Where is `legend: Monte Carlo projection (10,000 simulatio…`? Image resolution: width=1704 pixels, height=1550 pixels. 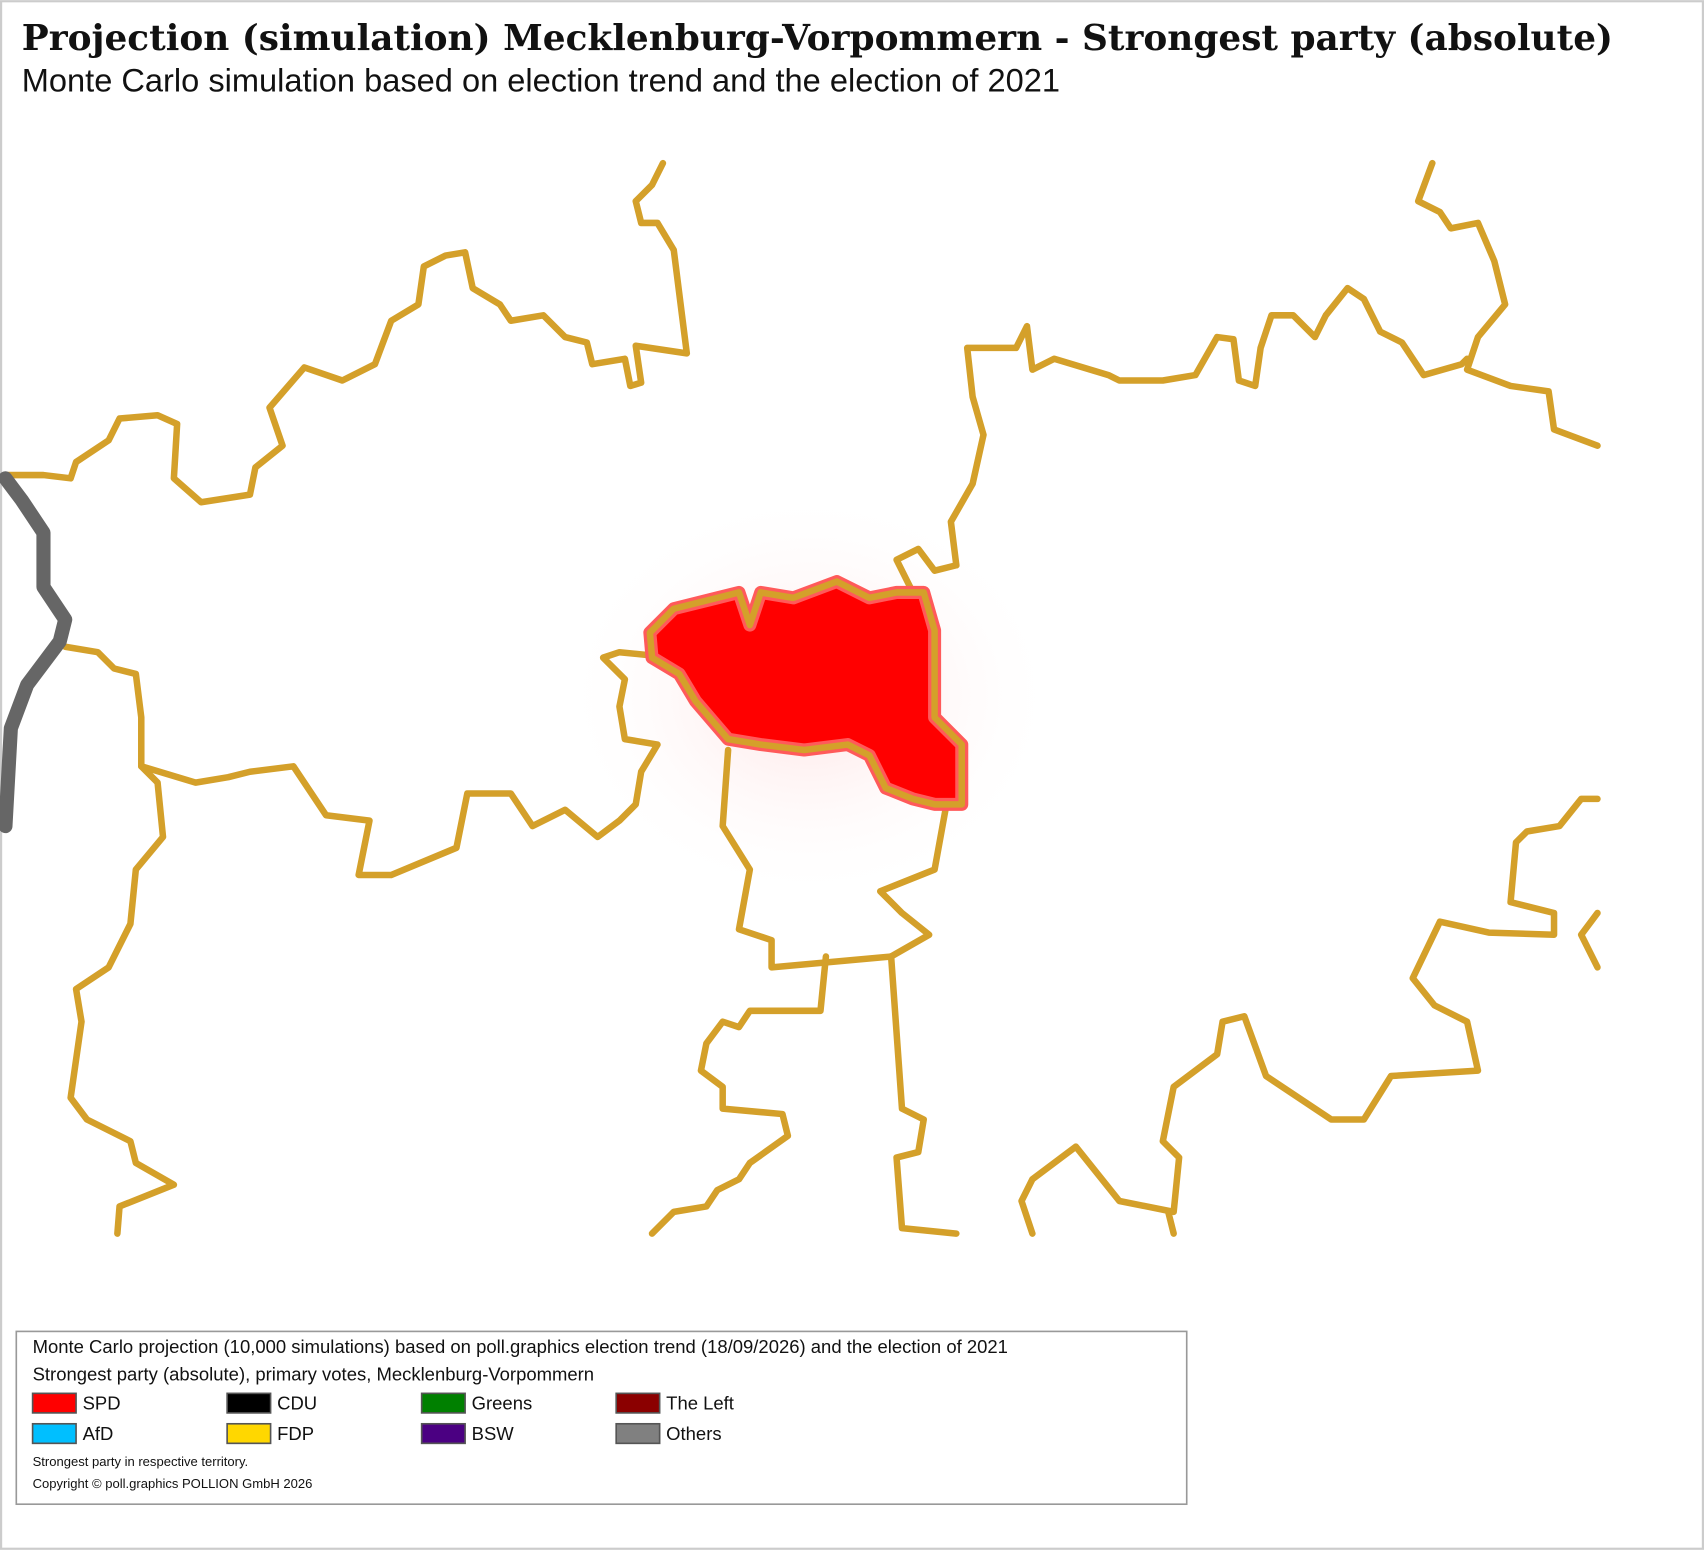
legend: Monte Carlo projection (10,000 simulatio… is located at coordinates (601, 1418).